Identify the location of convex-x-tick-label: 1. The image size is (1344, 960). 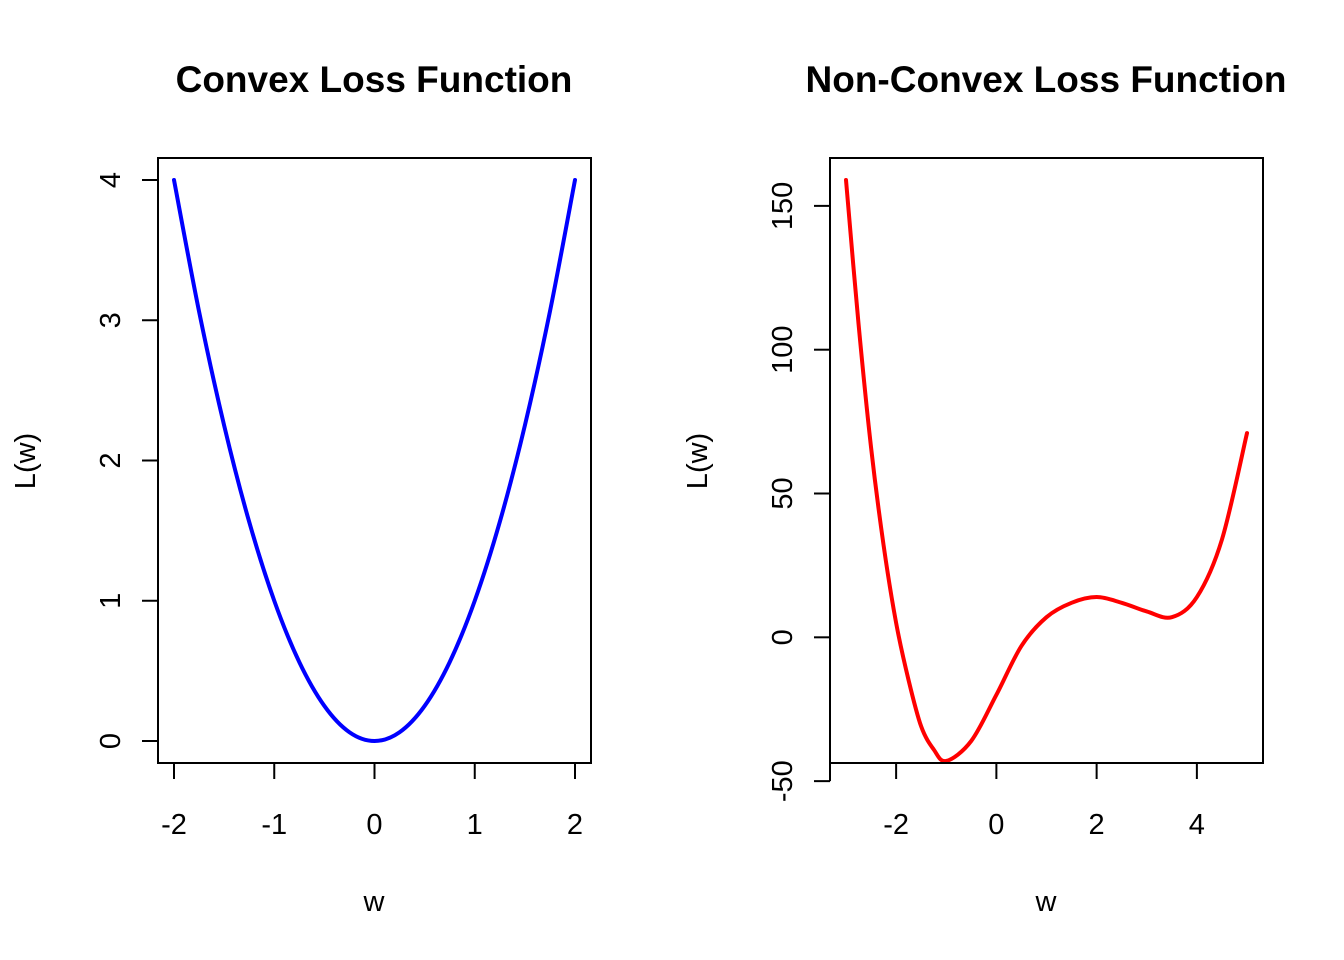
(475, 825).